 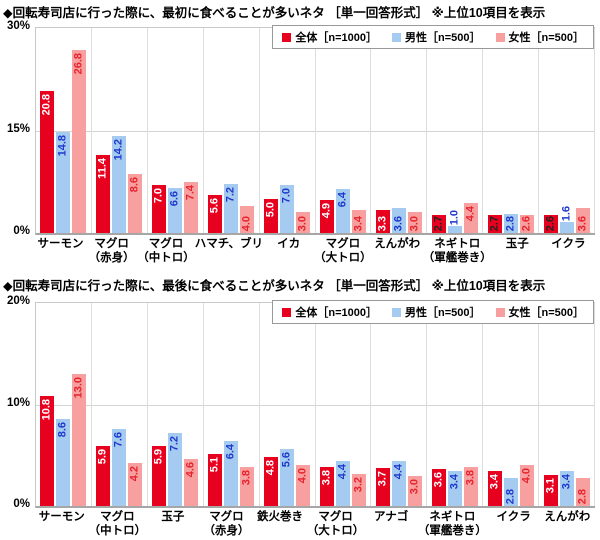 I want to click on legend-item: 男性［n=500］, so click(x=436, y=37).